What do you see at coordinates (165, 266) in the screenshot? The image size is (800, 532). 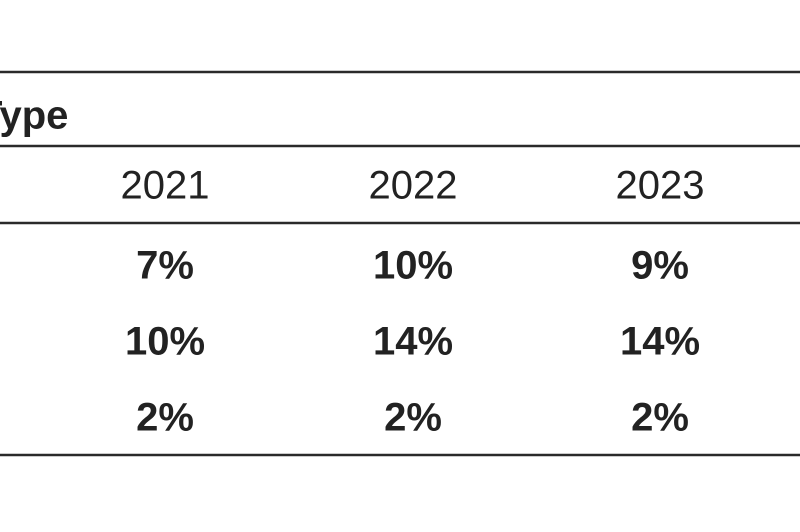 I see `cell: 7%` at bounding box center [165, 266].